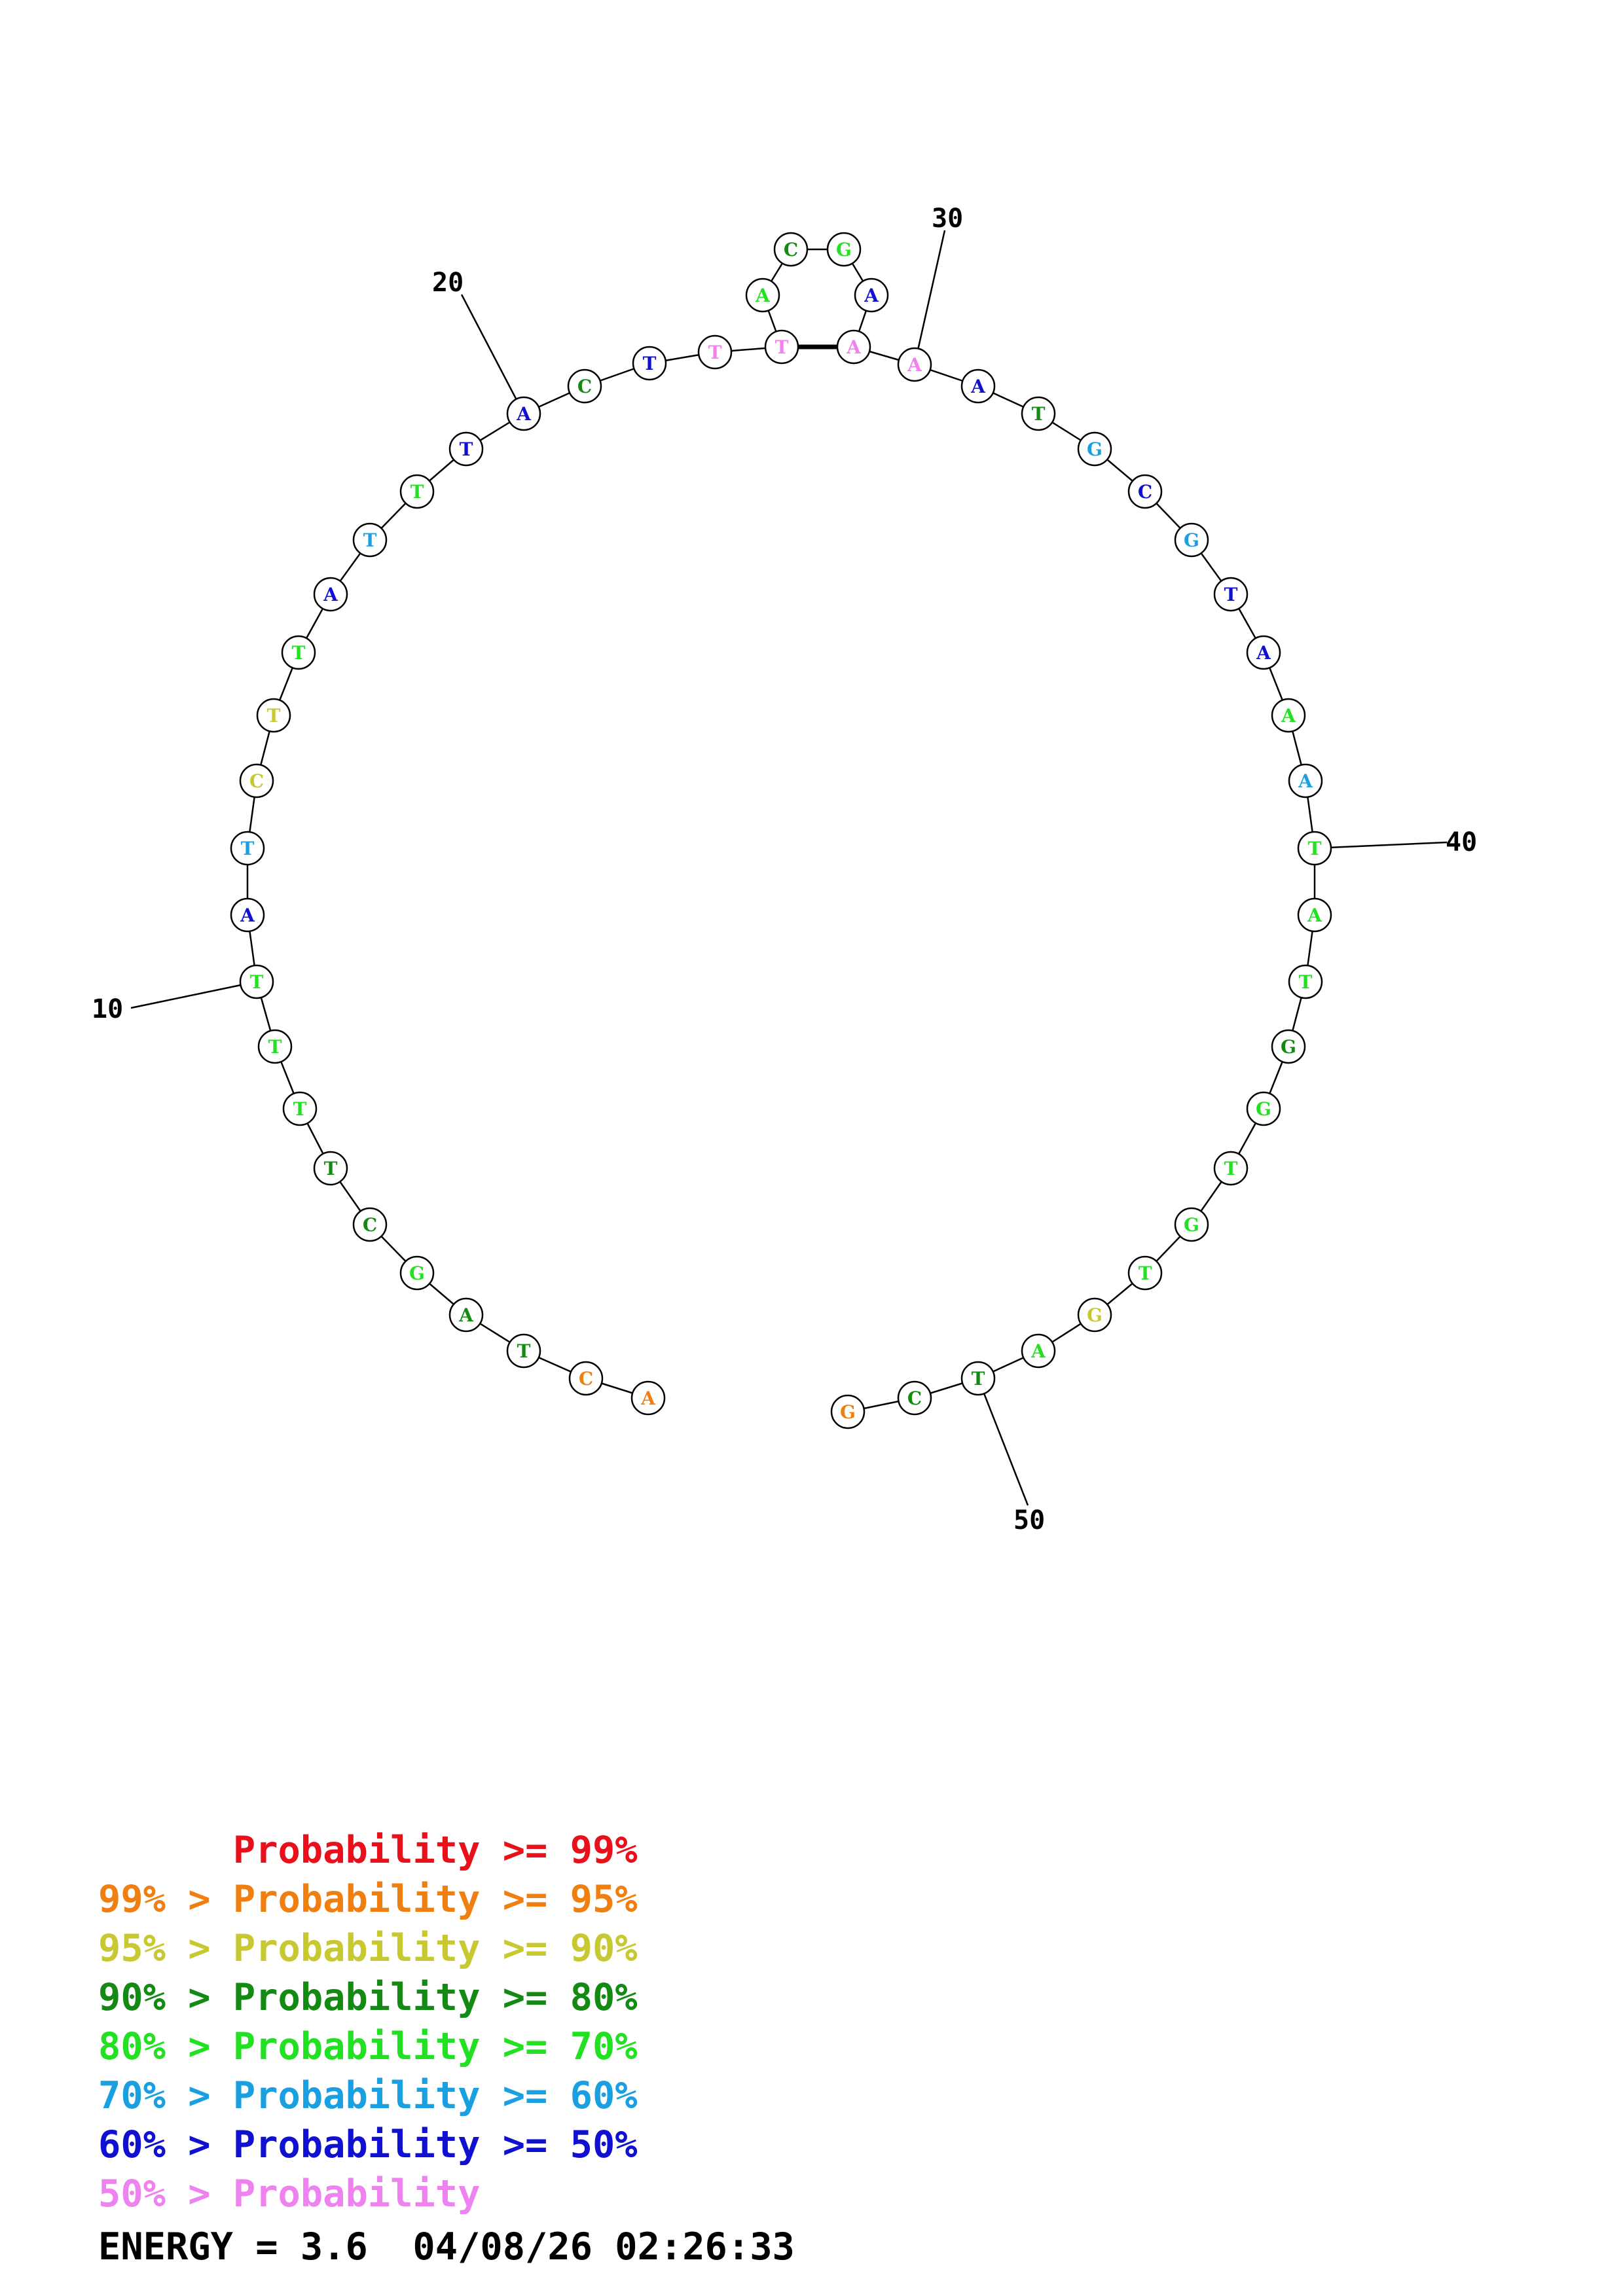 This screenshot has width=1623, height=2296. I want to click on legend-row: 80% > Probability >= 70%, so click(368, 2047).